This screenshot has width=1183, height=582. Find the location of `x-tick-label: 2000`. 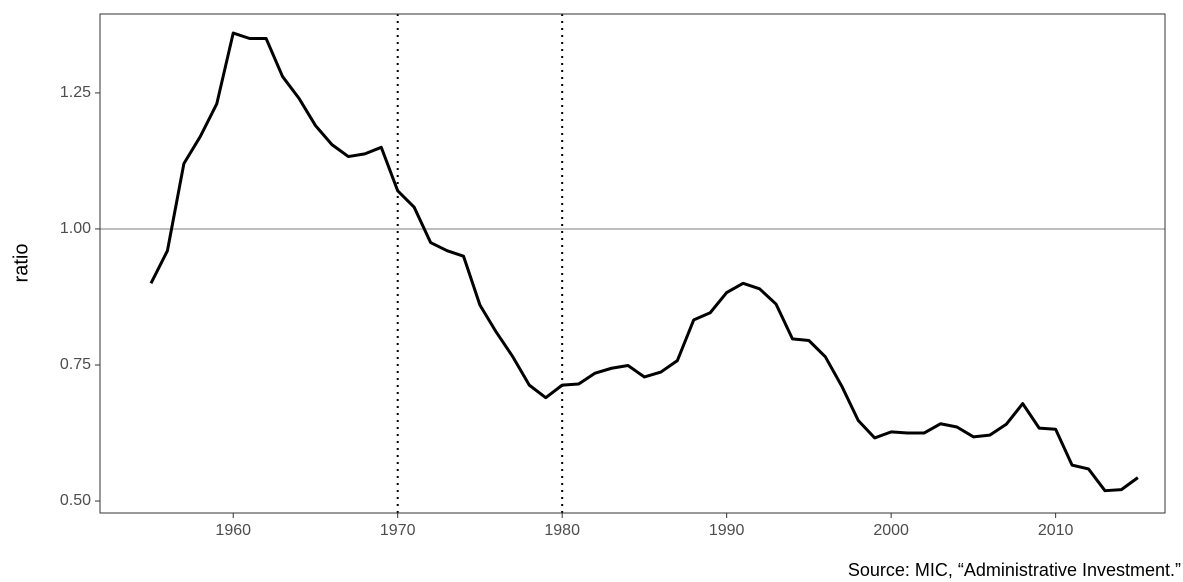

x-tick-label: 2000 is located at coordinates (891, 530).